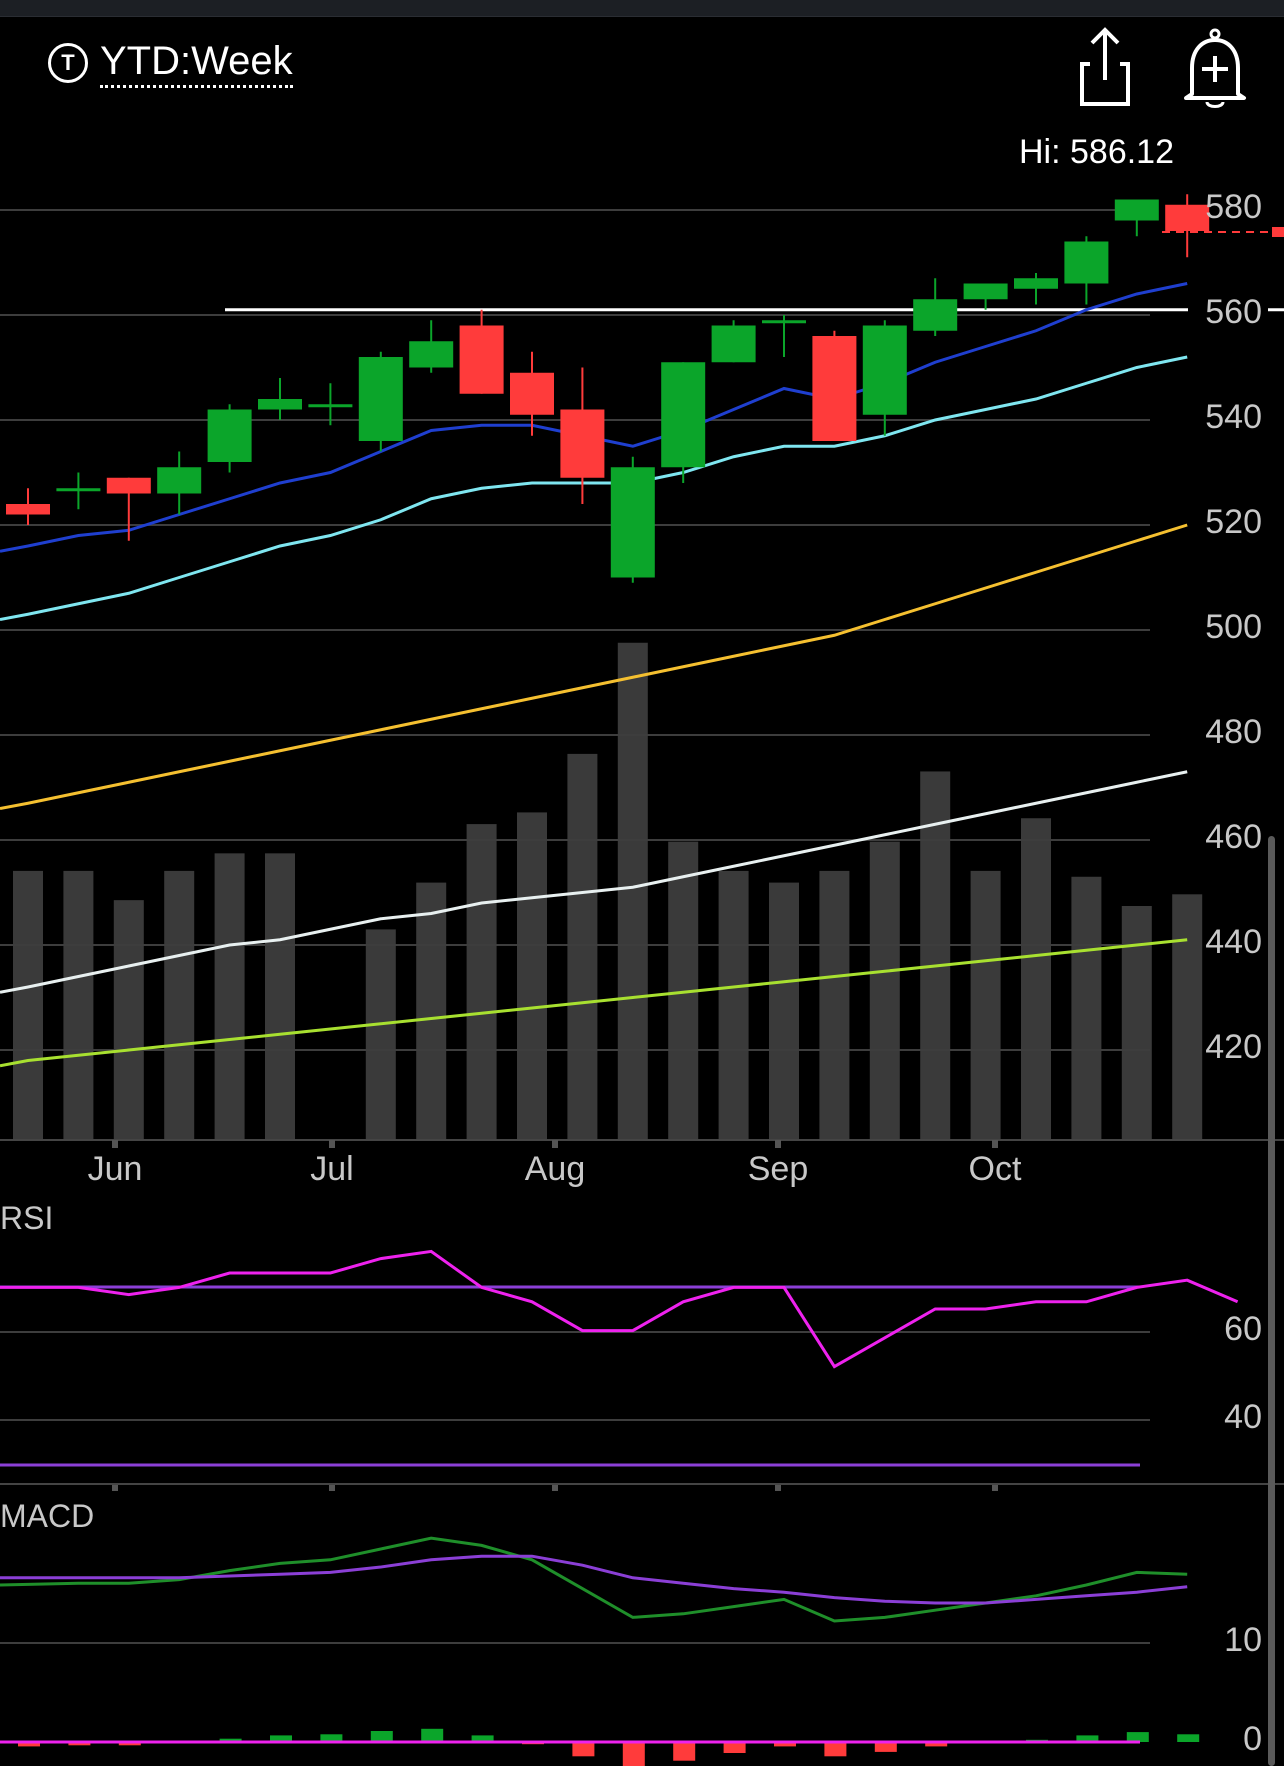 This screenshot has width=1284, height=1766. I want to click on status-bar, so click(642, 8).